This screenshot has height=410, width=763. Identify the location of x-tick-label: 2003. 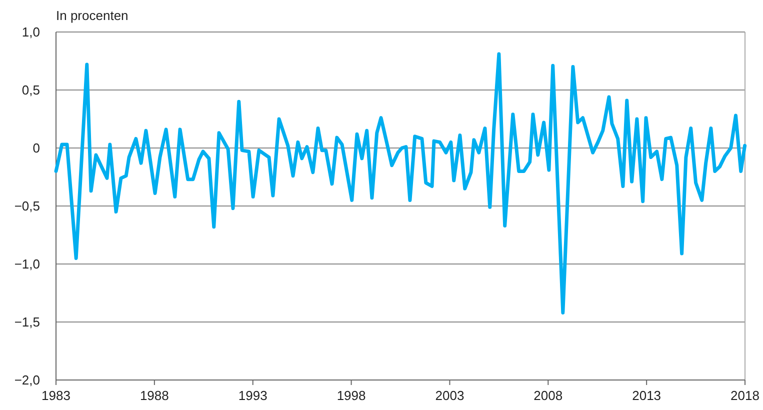
(449, 395).